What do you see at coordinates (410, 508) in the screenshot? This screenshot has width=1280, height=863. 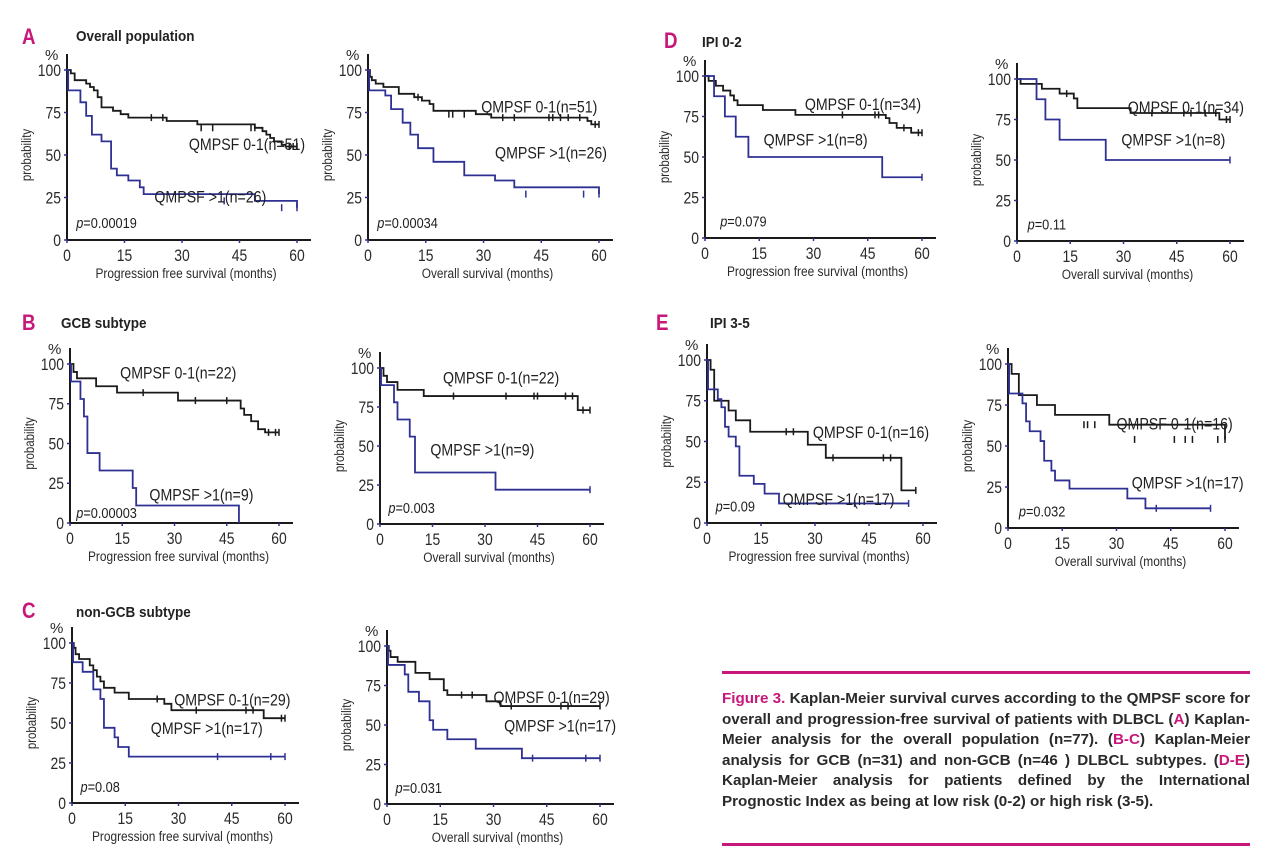 I see `p-value-annotation: p=0.003` at bounding box center [410, 508].